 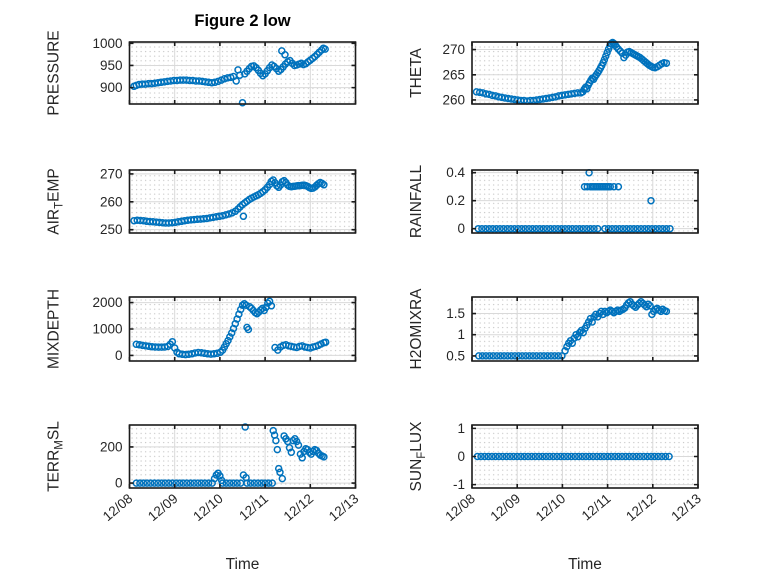 I want to click on y-tick-label: 950, so click(x=111, y=65).